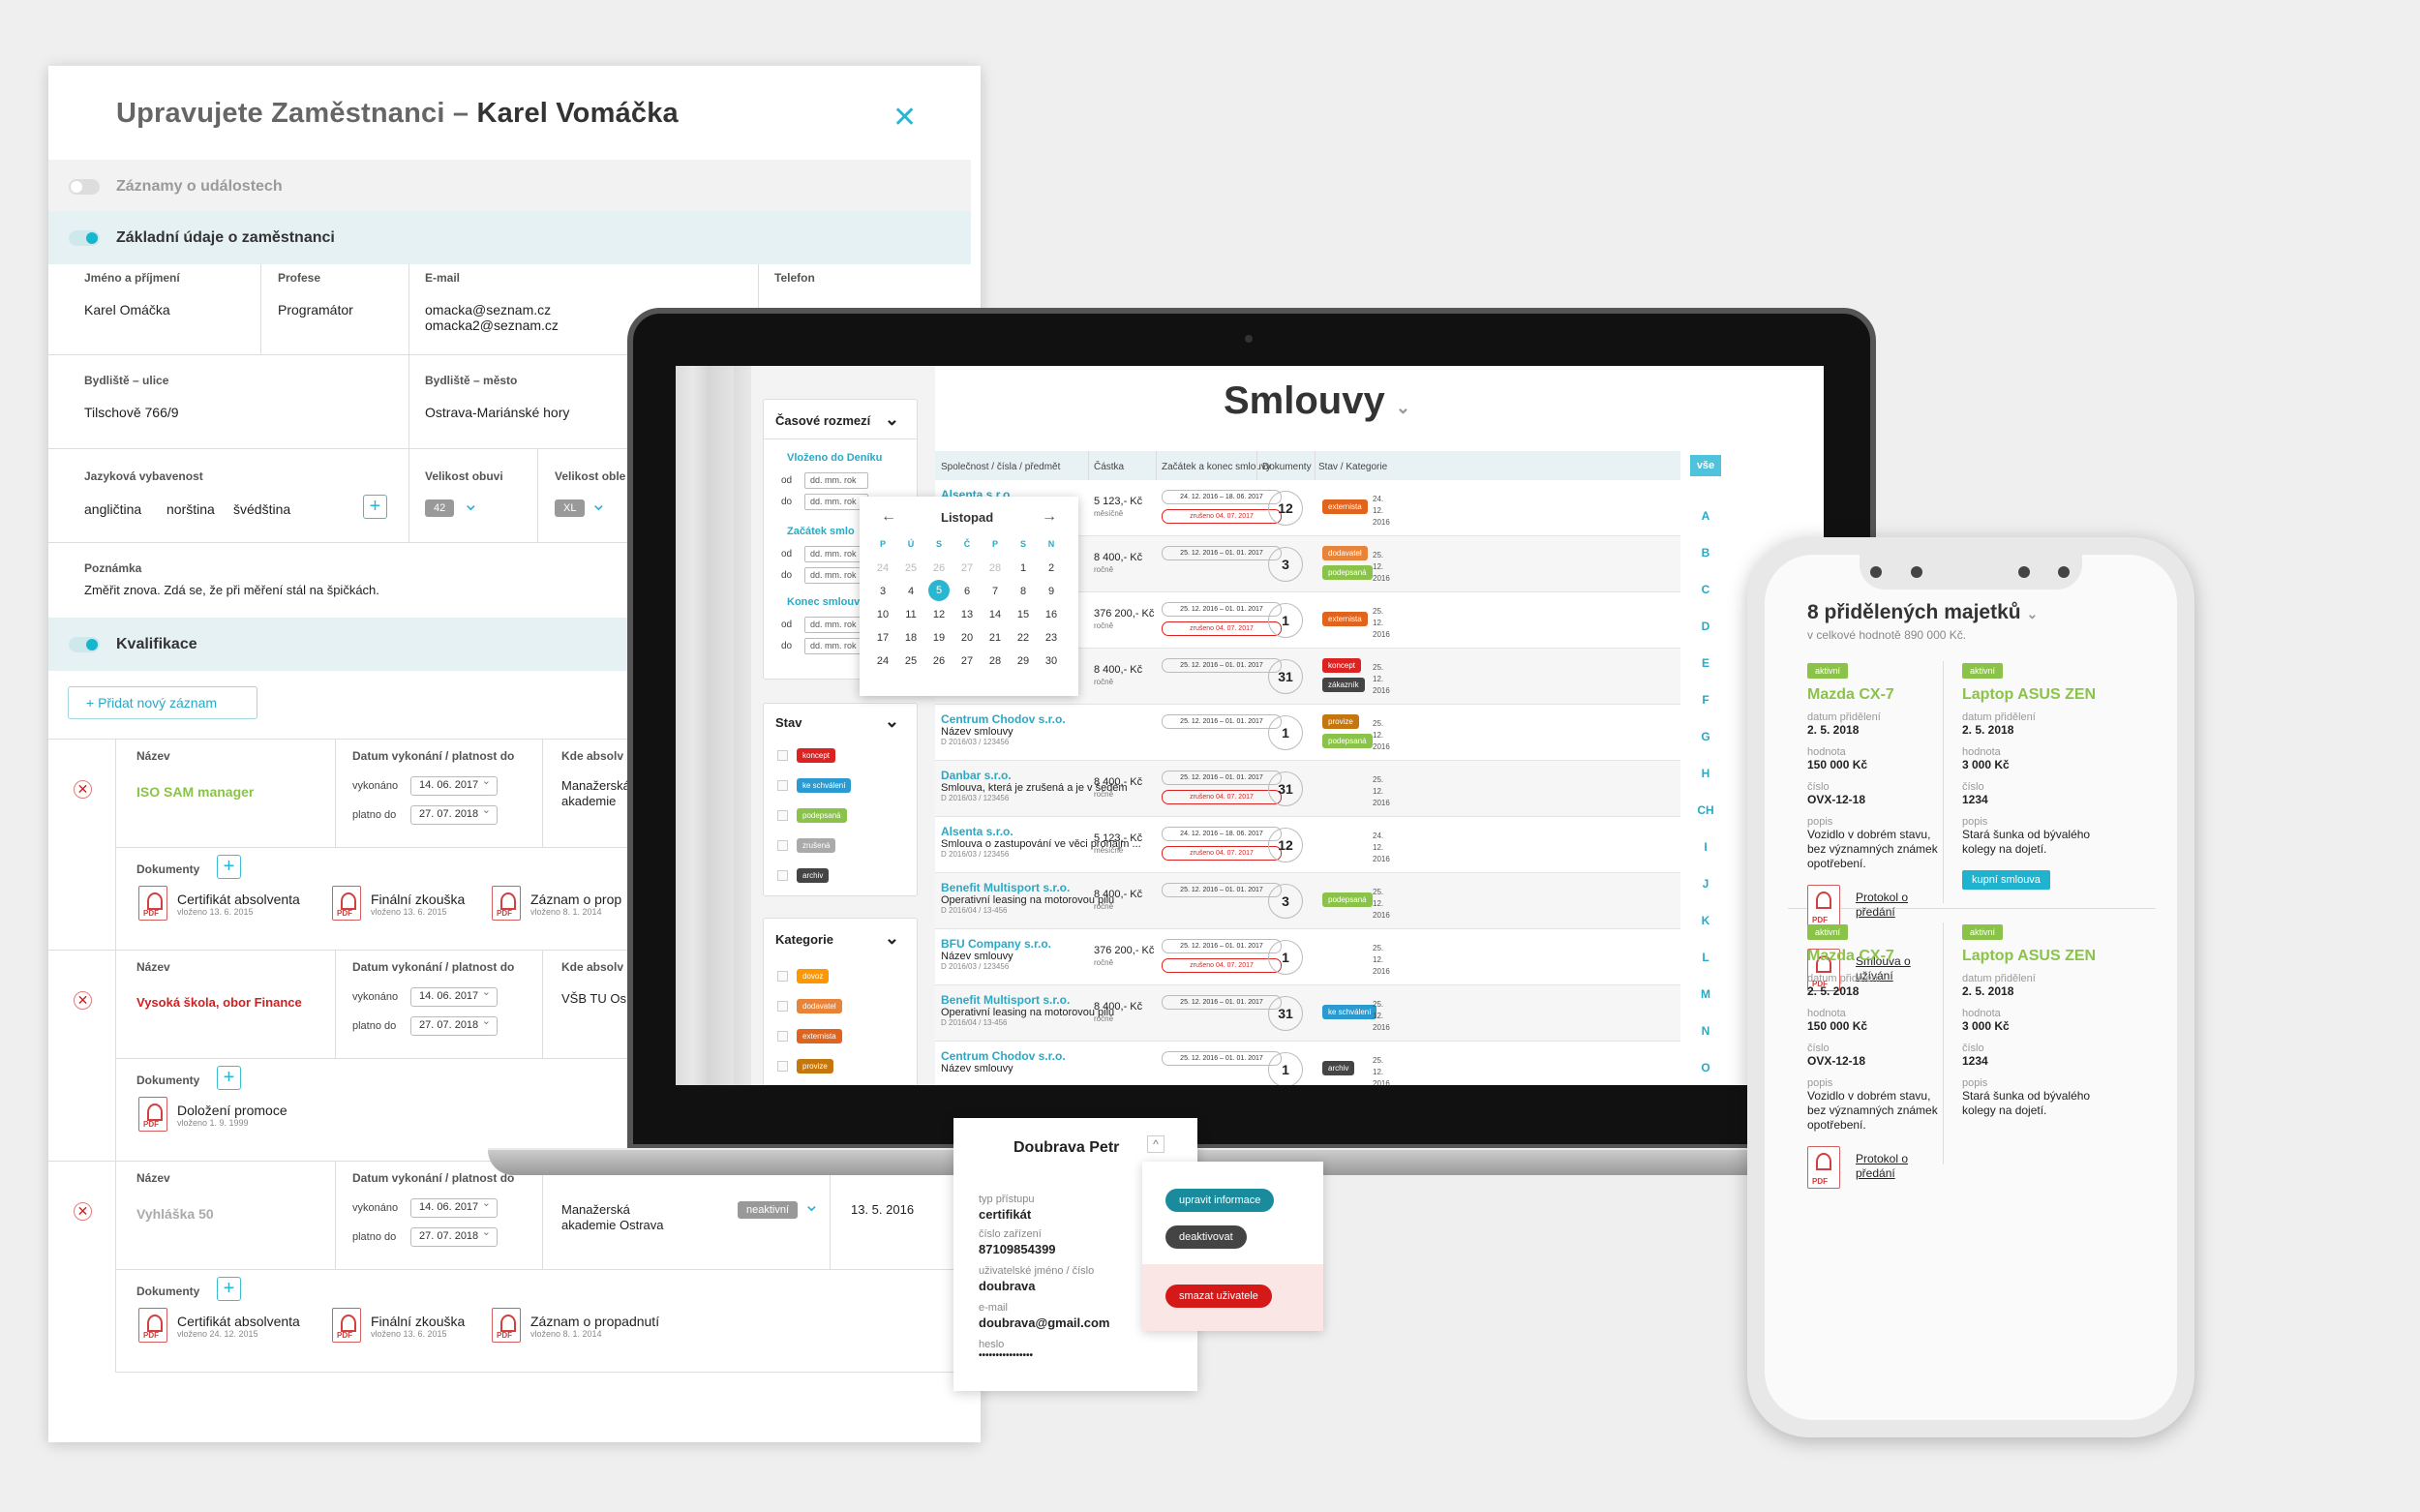 The width and height of the screenshot is (2420, 1512). I want to click on toggle-events, so click(84, 187).